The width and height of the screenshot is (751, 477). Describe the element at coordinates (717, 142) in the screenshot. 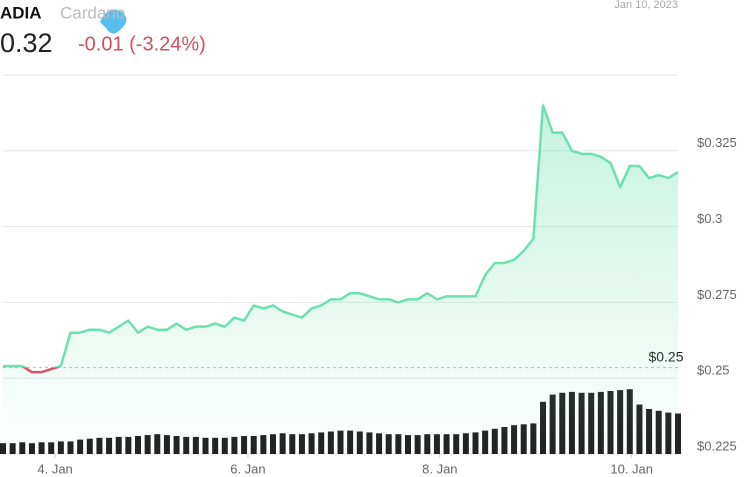

I see `y-tick-label: $0.325` at that location.